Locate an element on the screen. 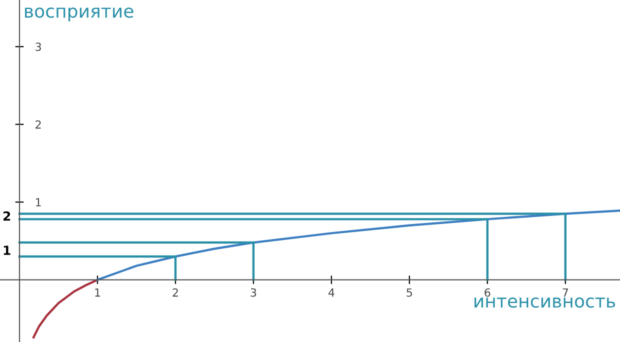  x-tick-label: 7 is located at coordinates (565, 292).